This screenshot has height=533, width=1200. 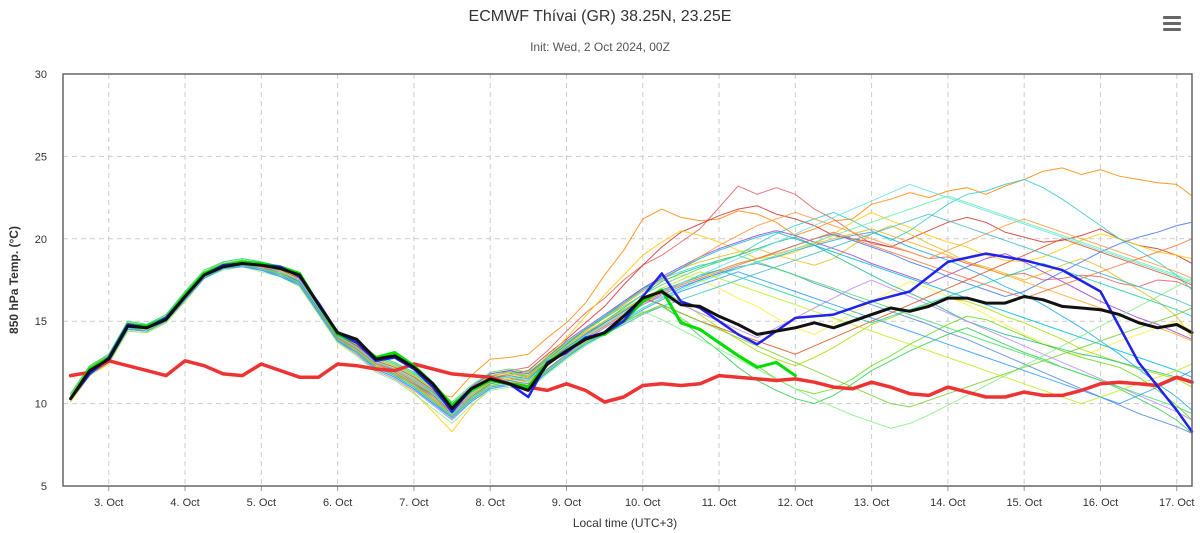 What do you see at coordinates (1172, 23) in the screenshot?
I see `hamburger-menu-icon` at bounding box center [1172, 23].